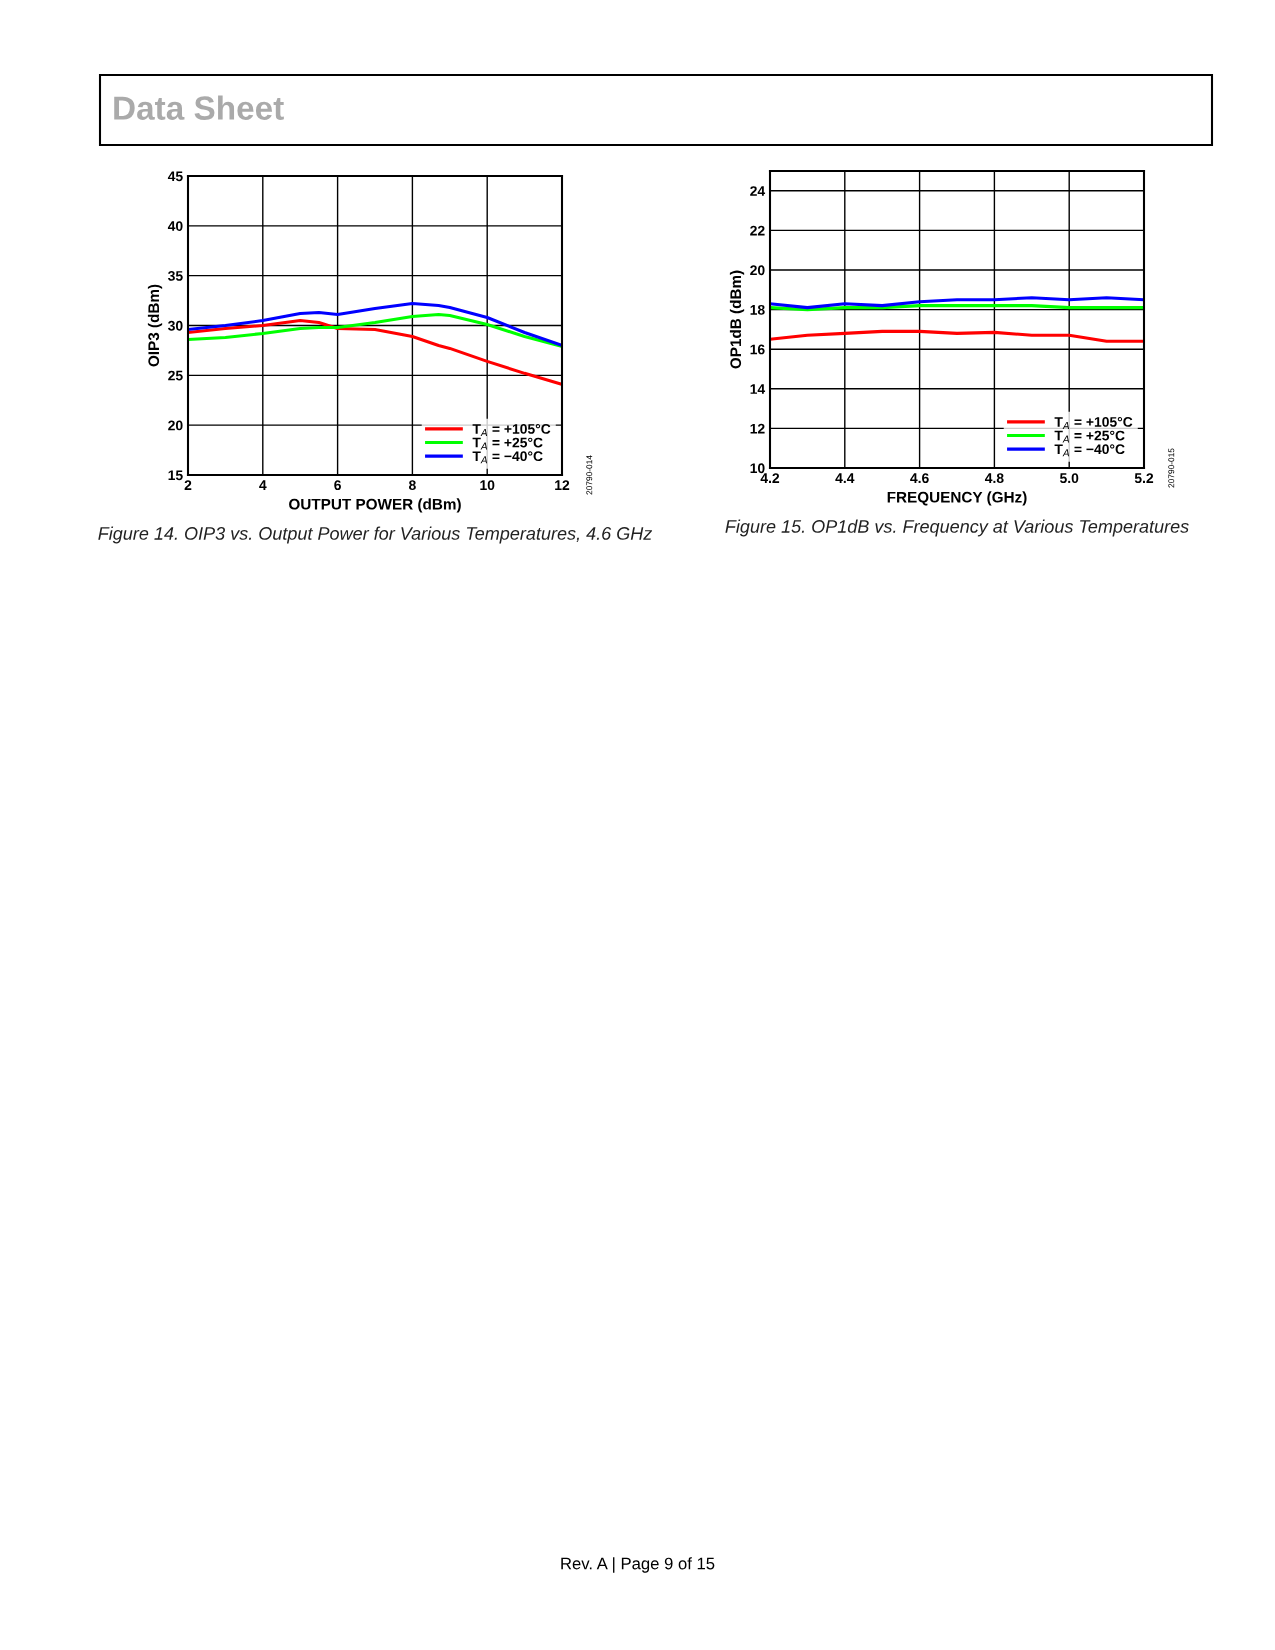 Image resolution: width=1275 pixels, height=1650 pixels. What do you see at coordinates (1171, 468) in the screenshot?
I see `text: 20790-015` at bounding box center [1171, 468].